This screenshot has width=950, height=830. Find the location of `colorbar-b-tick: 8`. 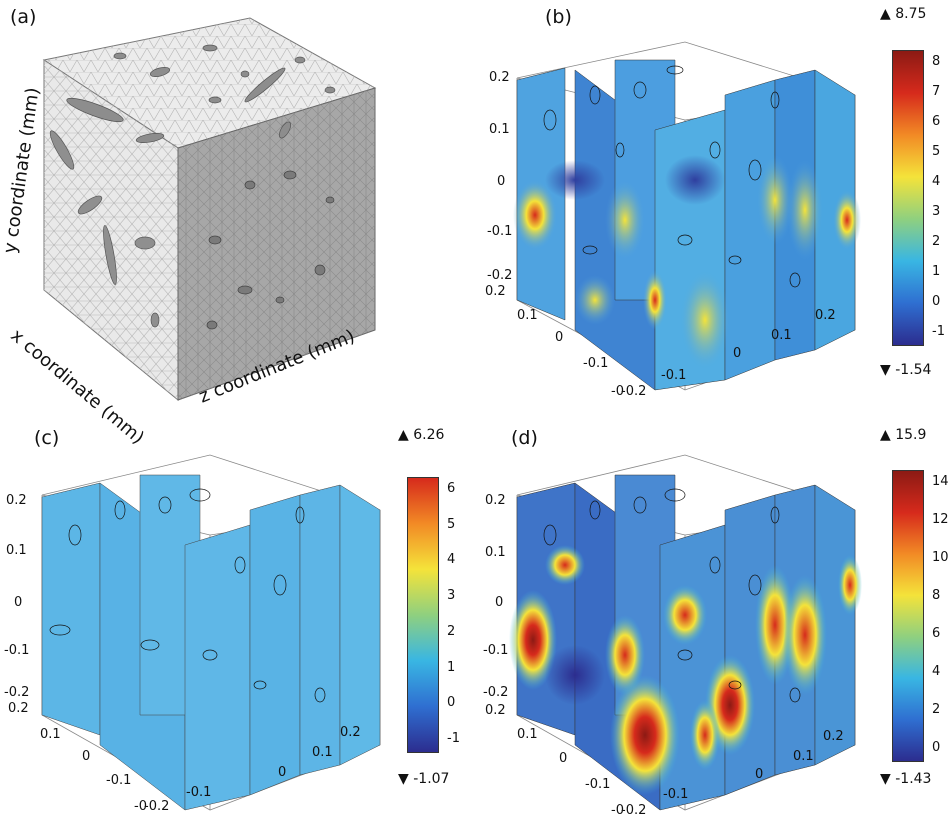

colorbar-b-tick: 8 is located at coordinates (936, 61).